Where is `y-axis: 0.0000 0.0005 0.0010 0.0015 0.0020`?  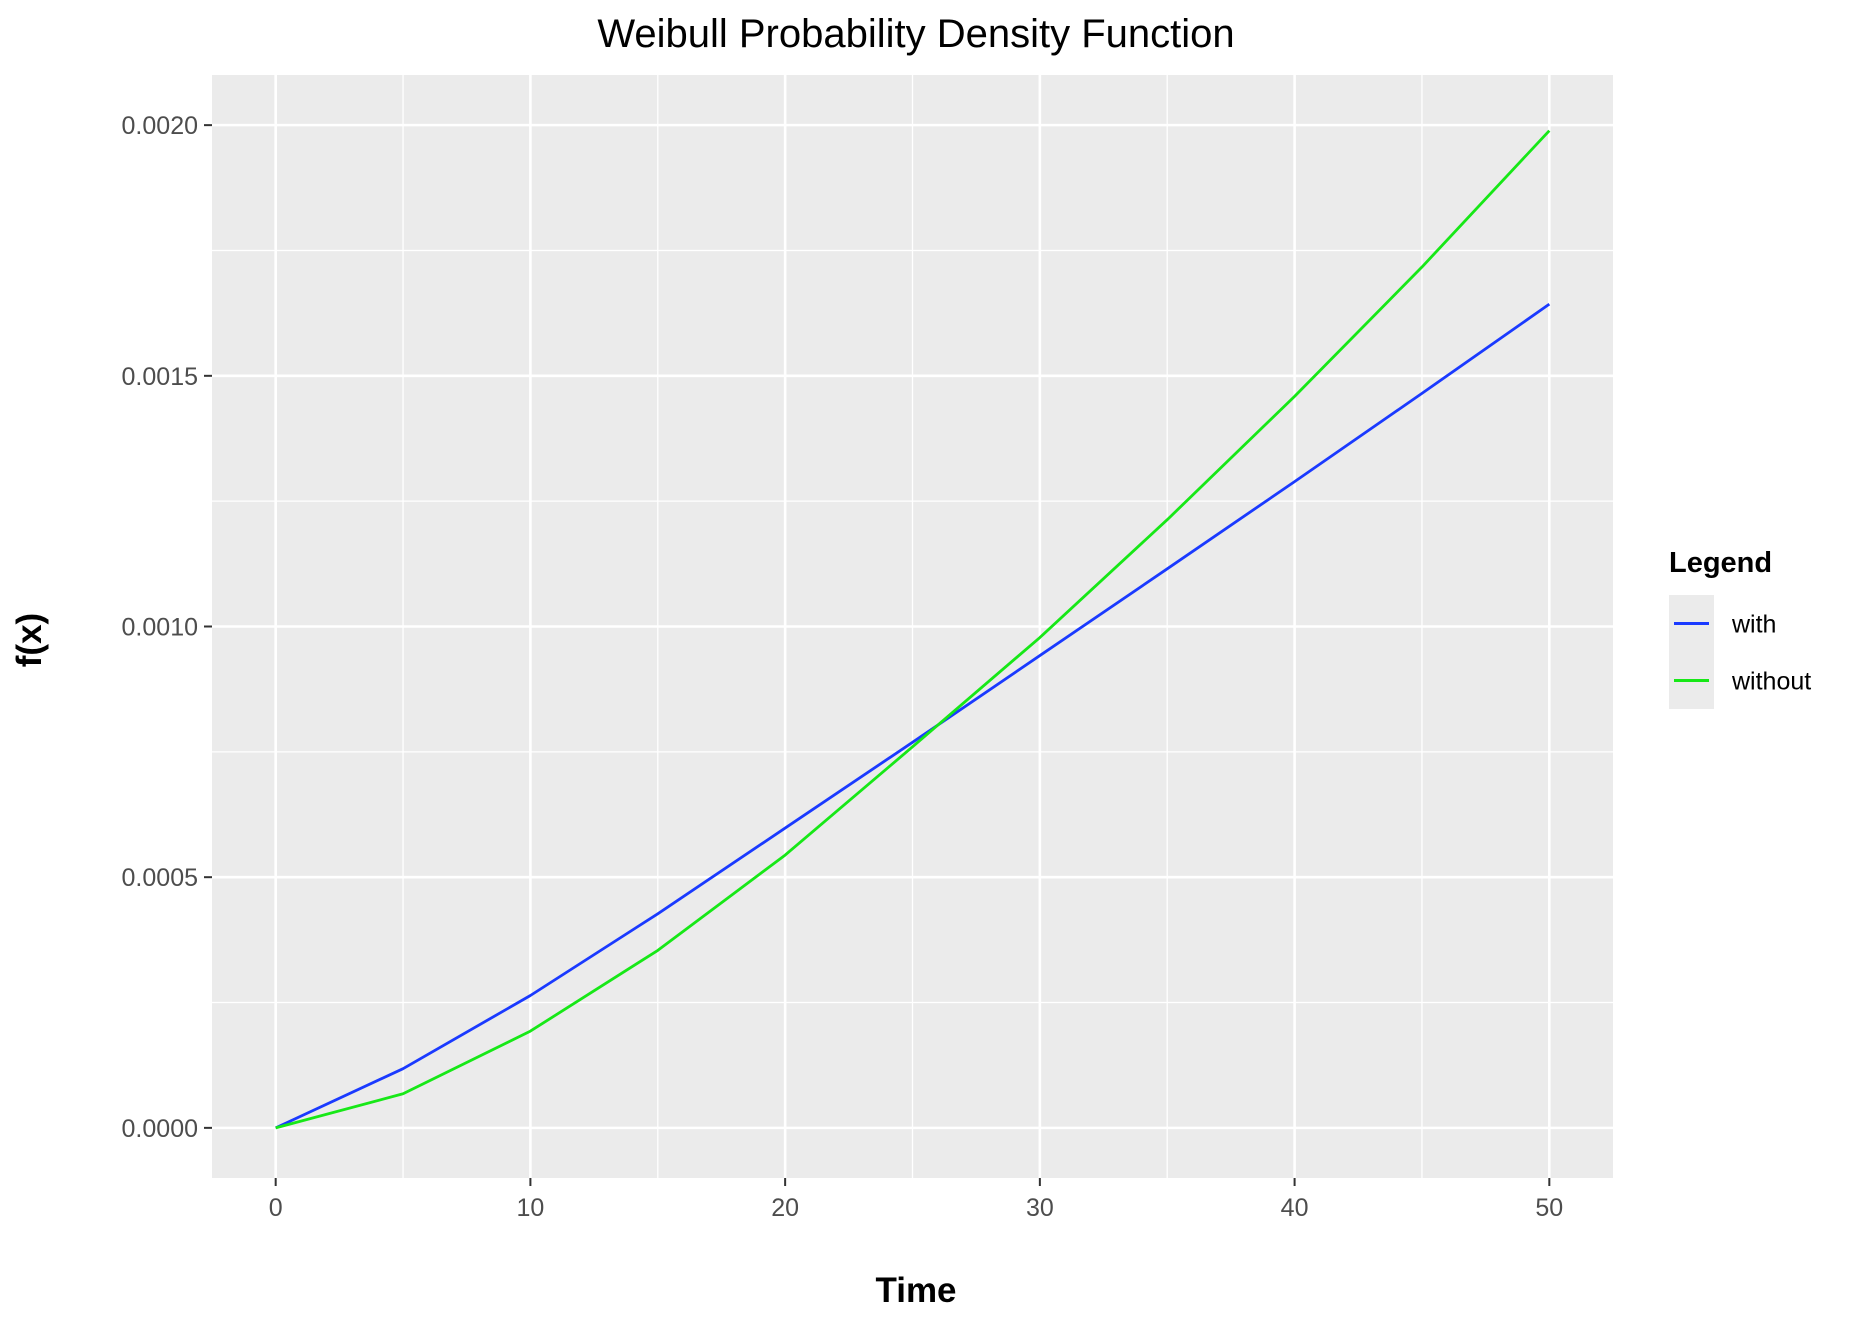 y-axis: 0.0000 0.0005 0.0010 0.0015 0.0020 is located at coordinates (167, 627).